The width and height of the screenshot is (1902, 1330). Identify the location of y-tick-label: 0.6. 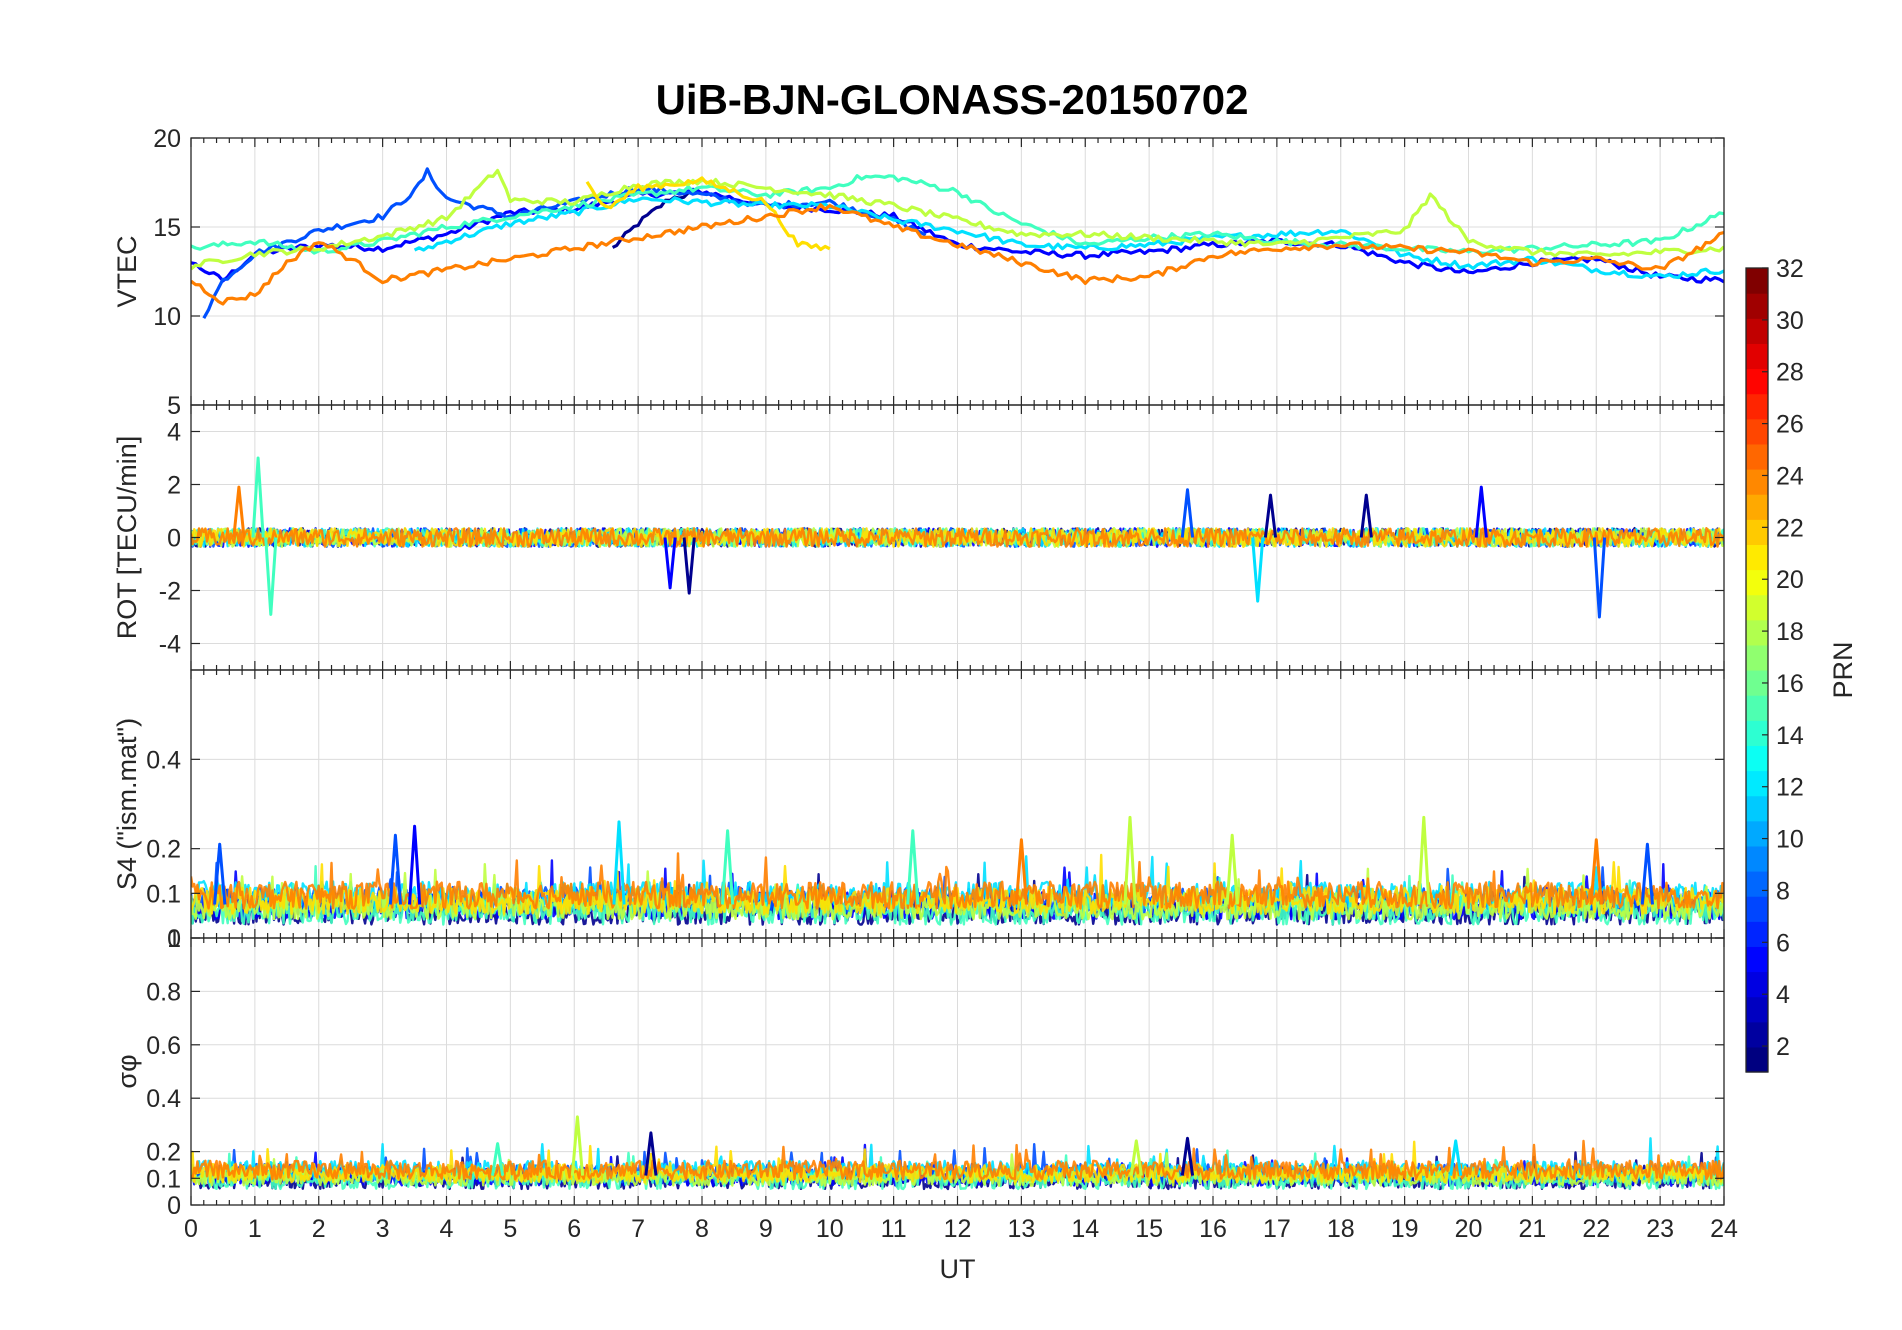
(163, 1046).